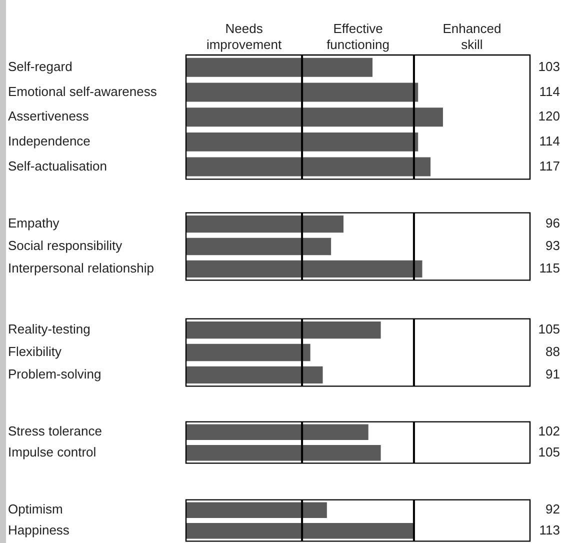 The height and width of the screenshot is (543, 568). I want to click on data-label: 93, so click(553, 246).